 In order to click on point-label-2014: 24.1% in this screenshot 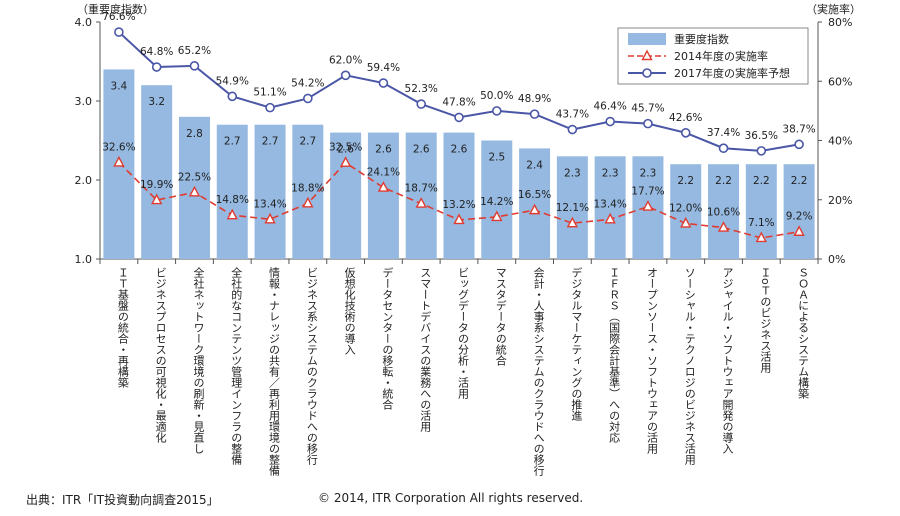, I will do `click(383, 173)`.